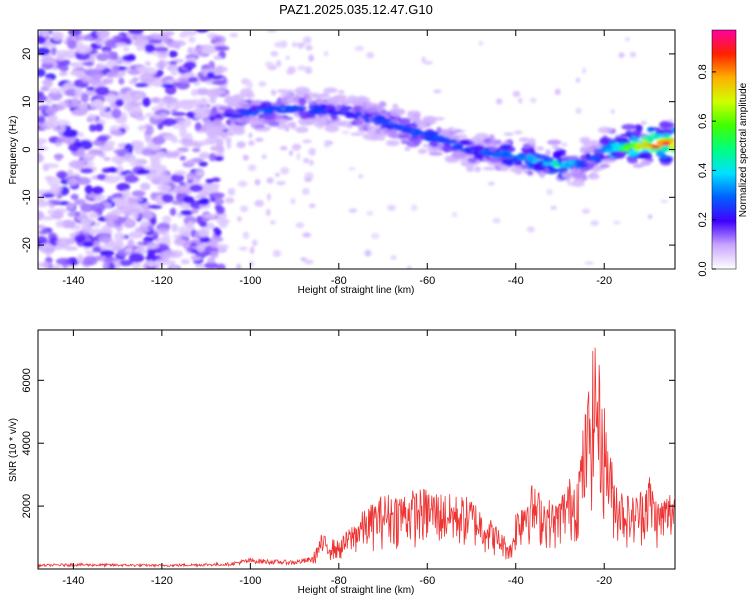 The image size is (750, 600). What do you see at coordinates (724, 149) in the screenshot?
I see `colorbar-gradient` at bounding box center [724, 149].